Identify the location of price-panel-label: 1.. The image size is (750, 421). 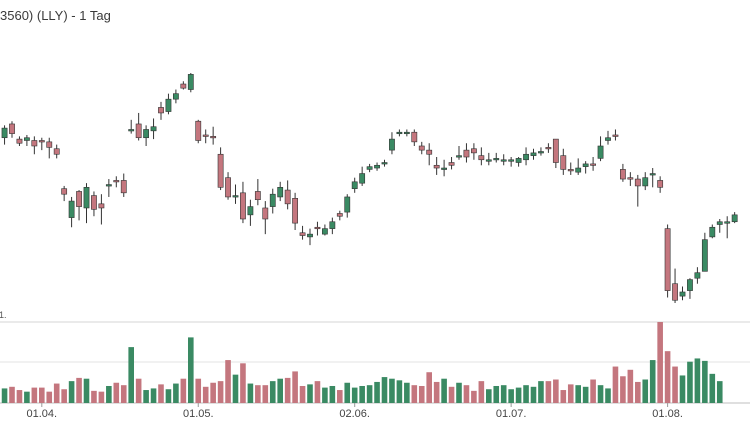
(3, 315).